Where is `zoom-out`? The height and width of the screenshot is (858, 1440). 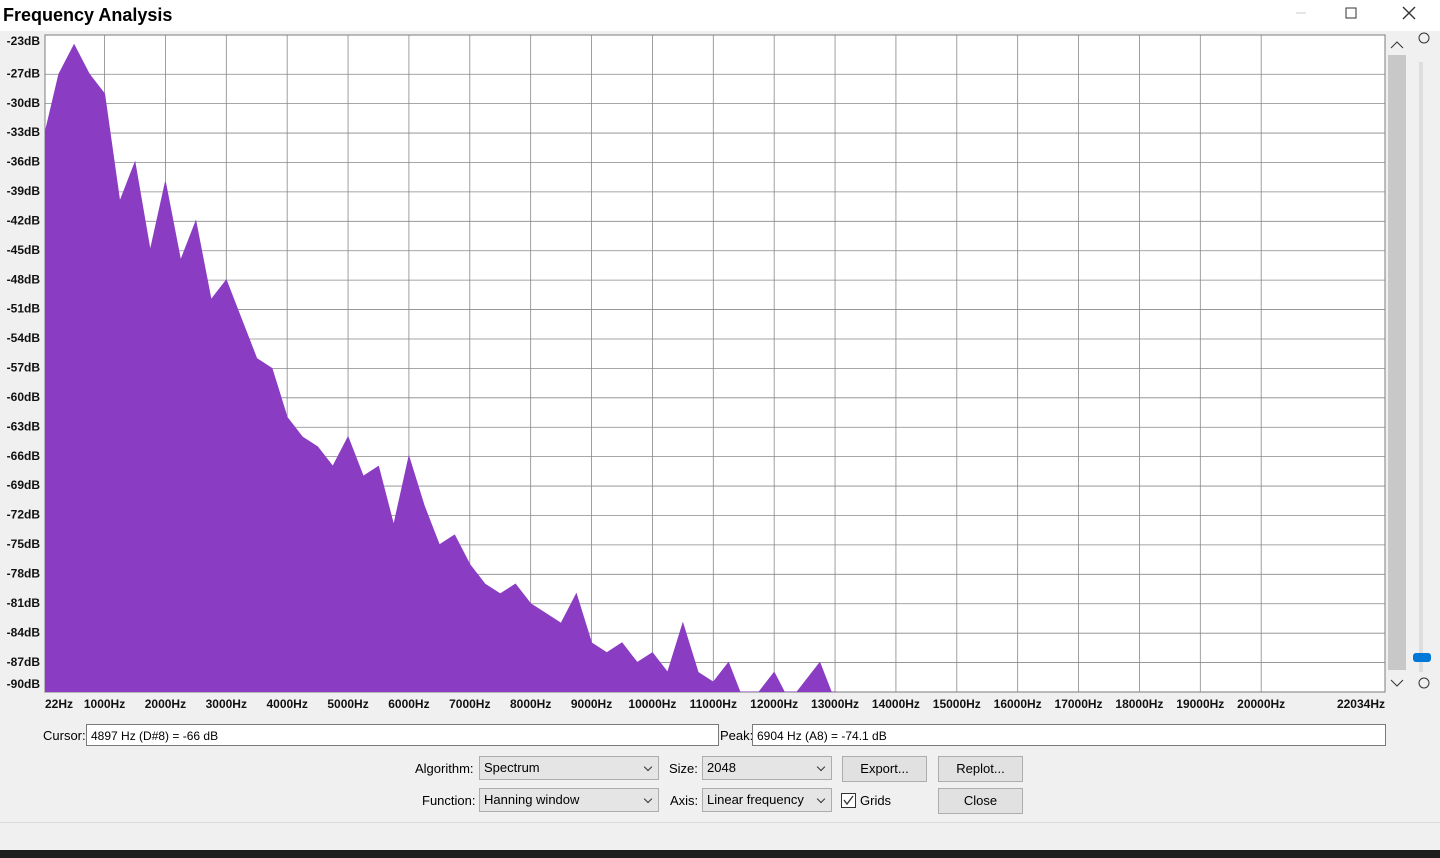 zoom-out is located at coordinates (1424, 683).